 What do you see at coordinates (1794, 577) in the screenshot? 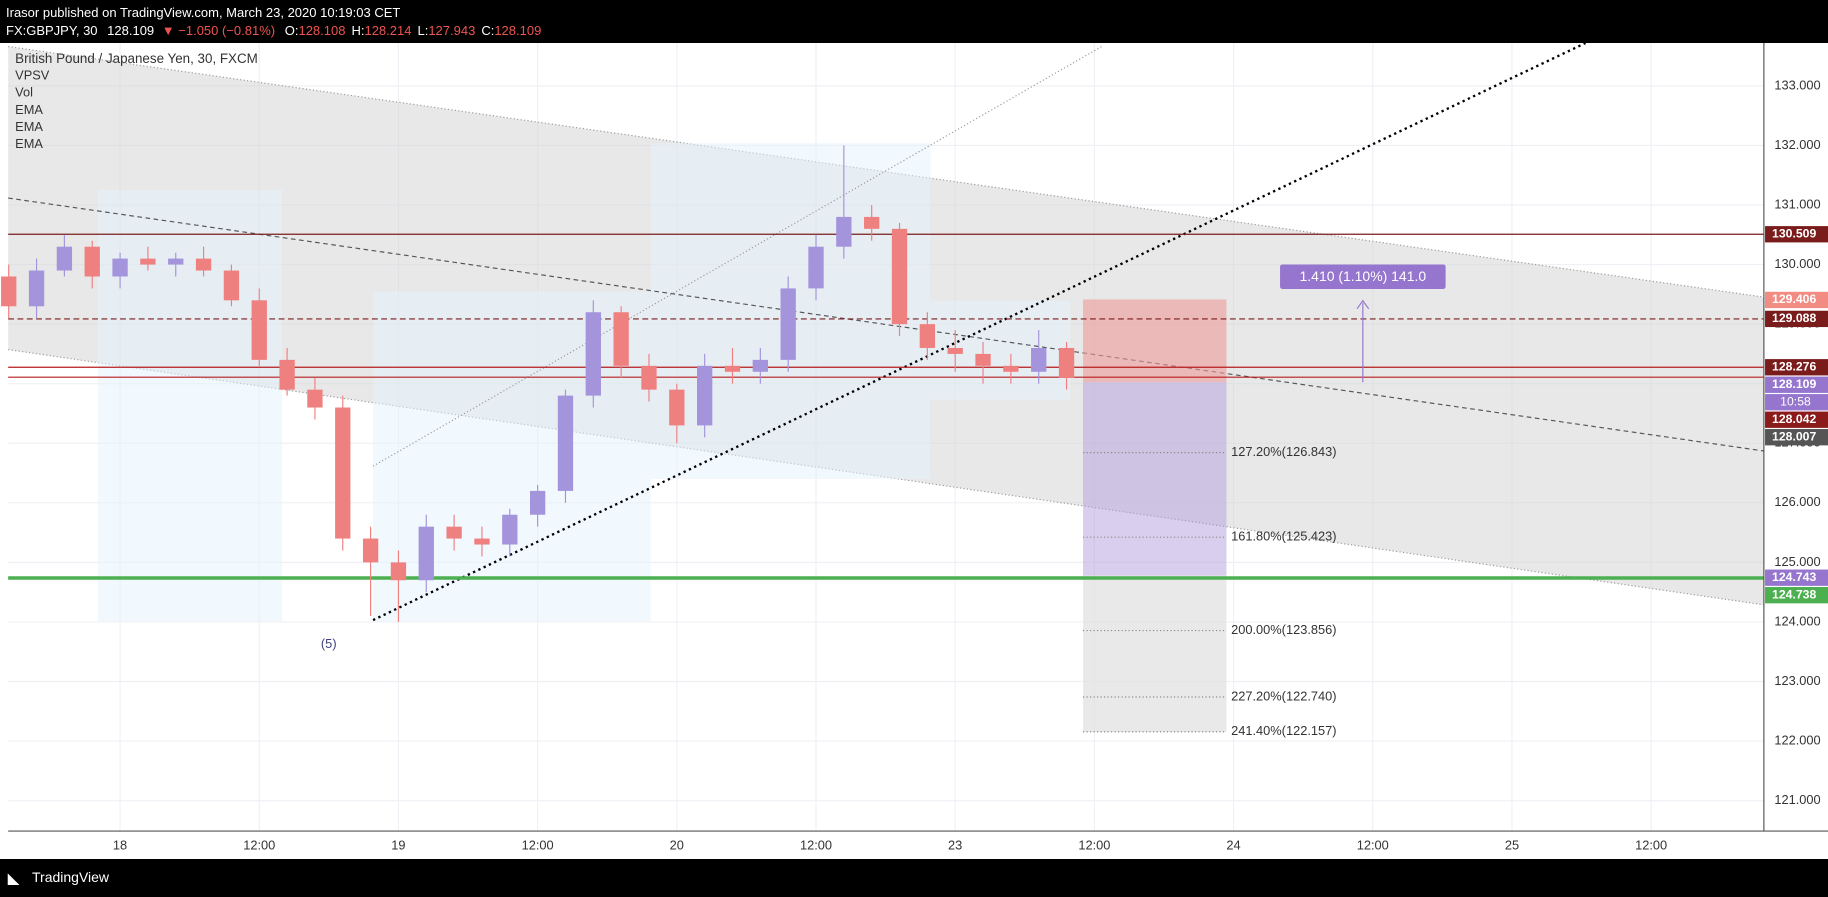
I see `price-badge-label: 124.743` at bounding box center [1794, 577].